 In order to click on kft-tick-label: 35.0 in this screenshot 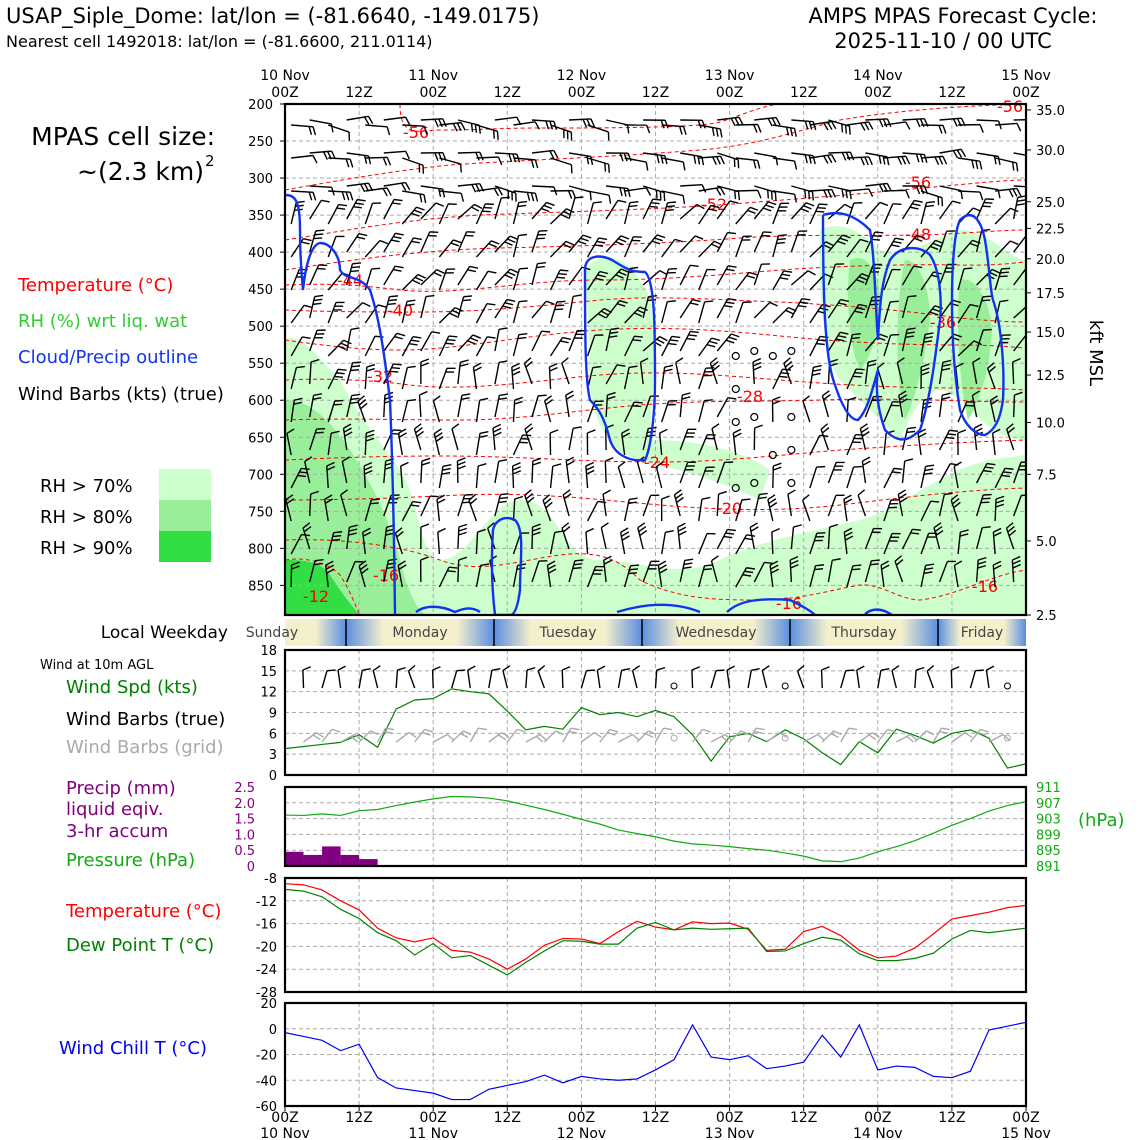, I will do `click(1050, 111)`.